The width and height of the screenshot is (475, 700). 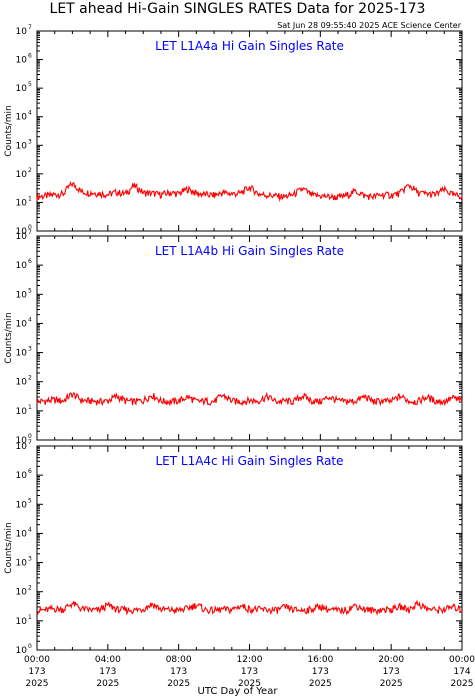 What do you see at coordinates (108, 660) in the screenshot?
I see `x-tick-time: 04:00` at bounding box center [108, 660].